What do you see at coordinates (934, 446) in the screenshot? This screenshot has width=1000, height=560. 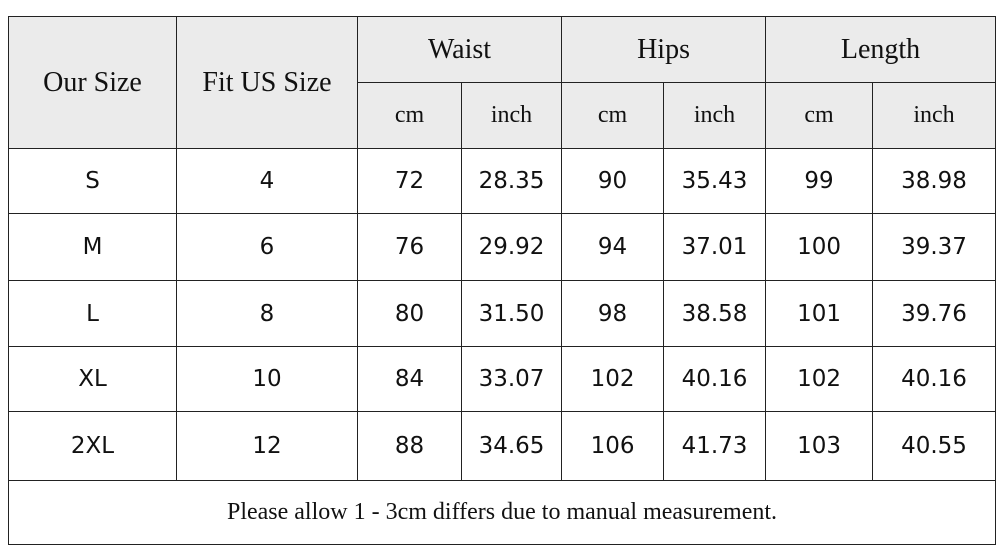 I see `table-cell: 40.55` at bounding box center [934, 446].